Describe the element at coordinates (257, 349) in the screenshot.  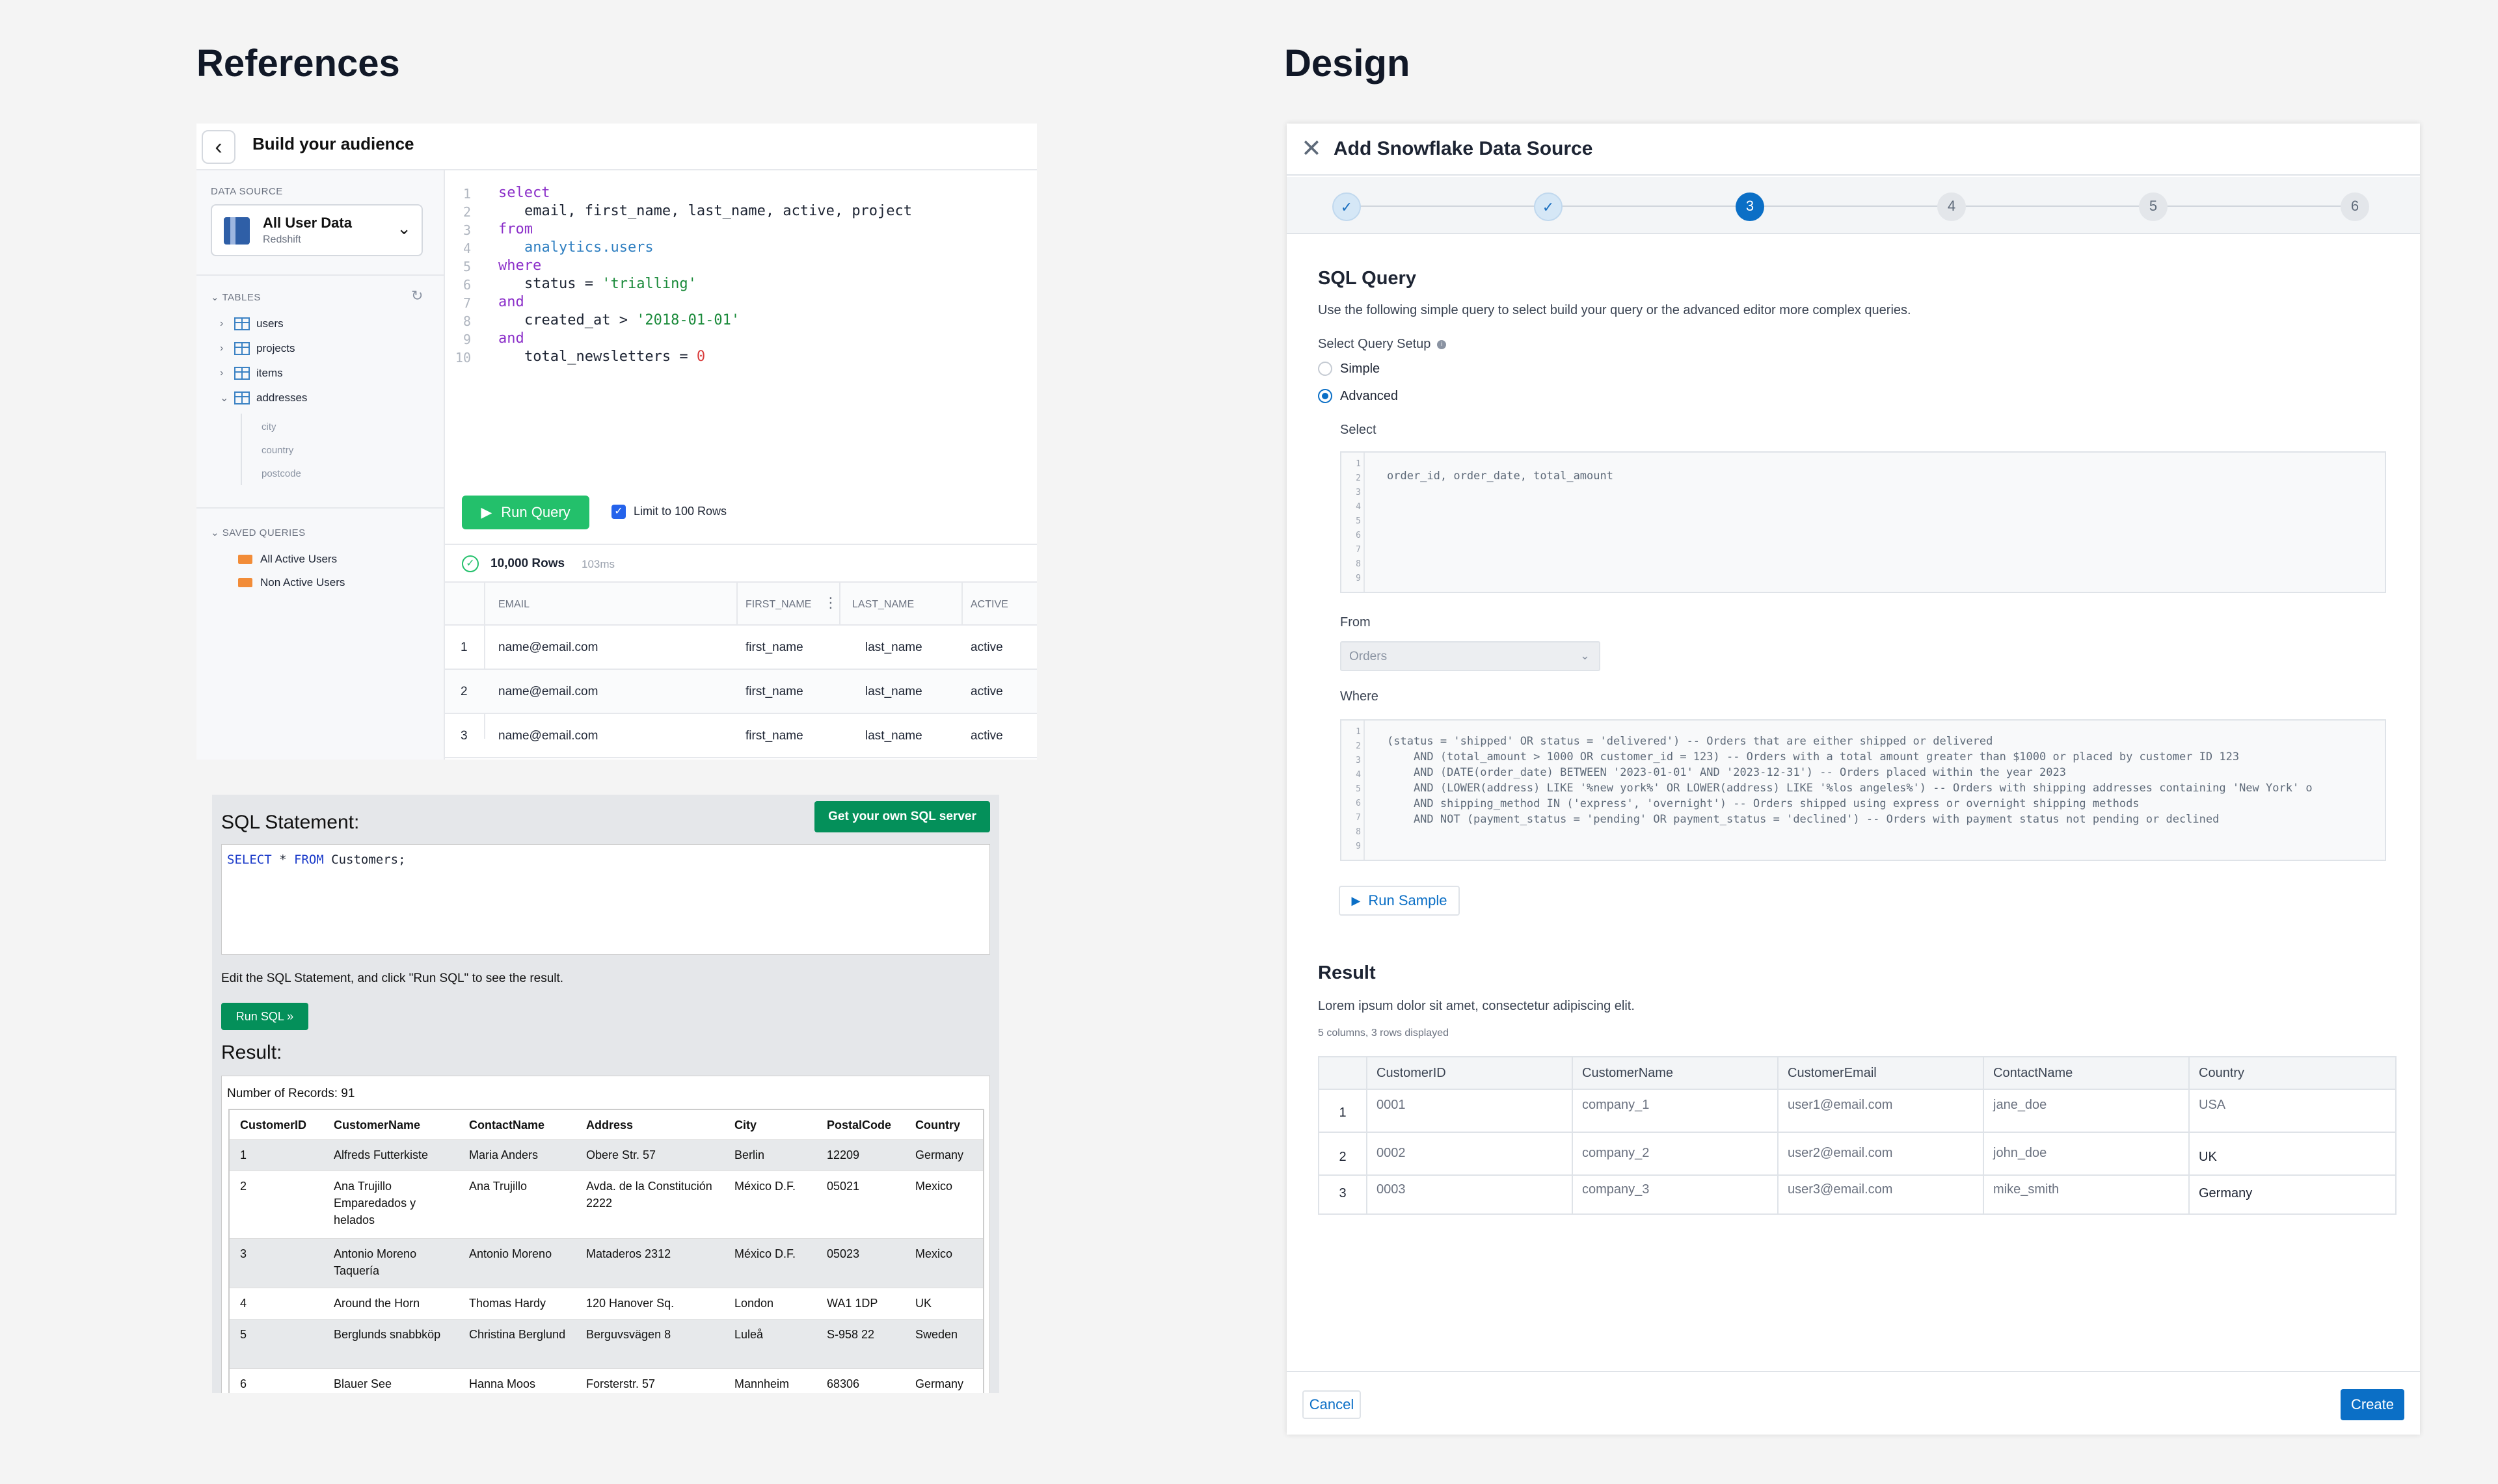
I see `table-item-projects: › projects` at that location.